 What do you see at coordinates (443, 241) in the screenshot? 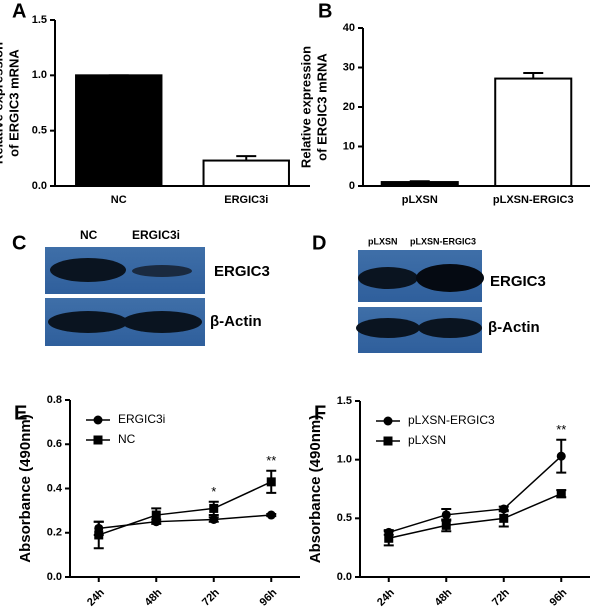
I see `lane-label: pLXSN-ERGIC3` at bounding box center [443, 241].